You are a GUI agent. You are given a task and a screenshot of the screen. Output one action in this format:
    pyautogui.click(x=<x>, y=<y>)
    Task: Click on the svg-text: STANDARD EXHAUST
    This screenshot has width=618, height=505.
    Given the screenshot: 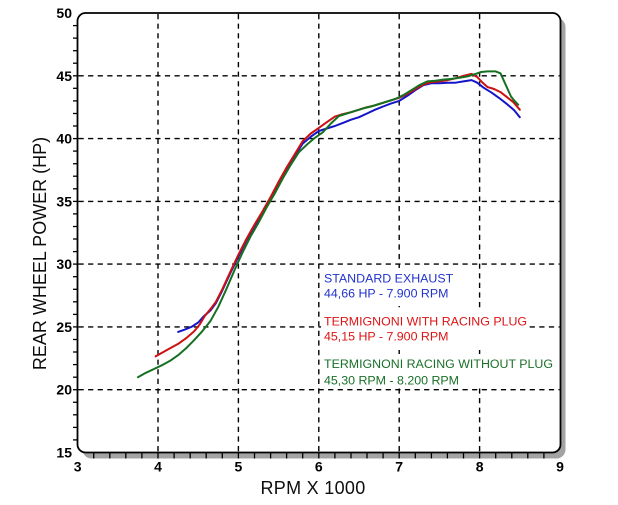 What is the action you would take?
    pyautogui.click(x=389, y=279)
    